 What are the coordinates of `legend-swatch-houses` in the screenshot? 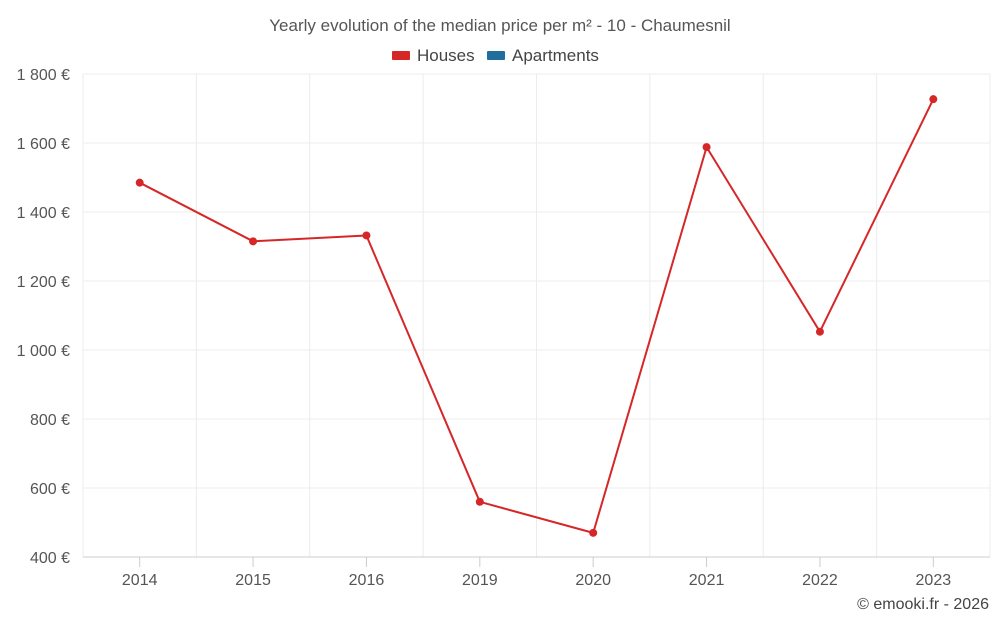 It's located at (401, 55).